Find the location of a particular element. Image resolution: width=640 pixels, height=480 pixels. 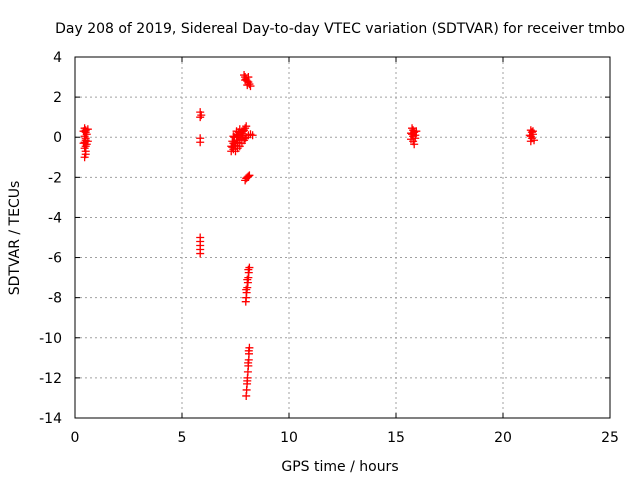

y-tick-label: -12 is located at coordinates (50, 379).